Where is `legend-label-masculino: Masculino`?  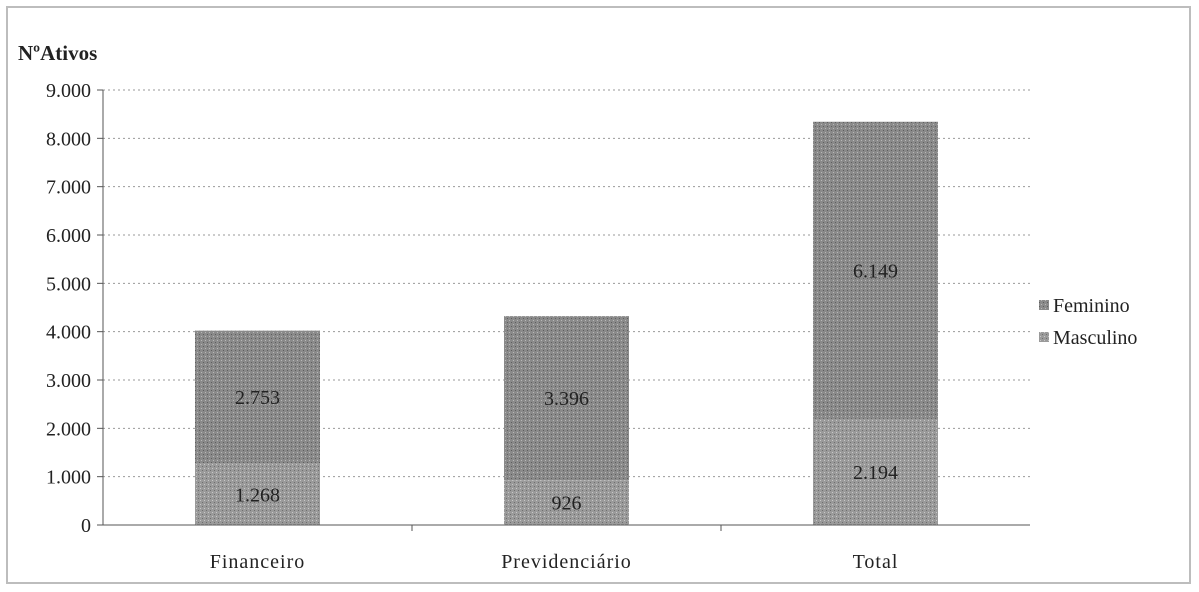
legend-label-masculino: Masculino is located at coordinates (1095, 338).